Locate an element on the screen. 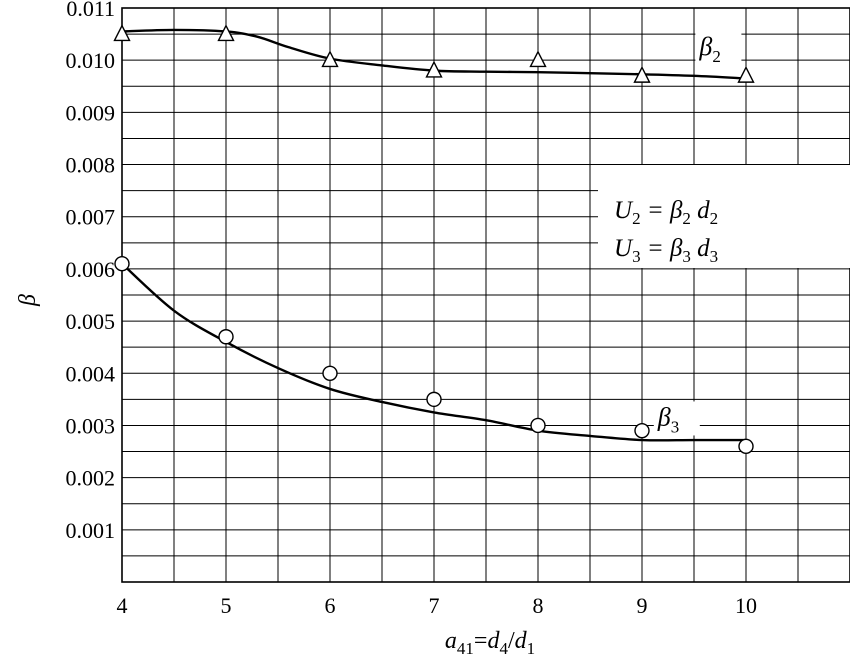 The image size is (850, 660). equation-box-background is located at coordinates (724, 216).